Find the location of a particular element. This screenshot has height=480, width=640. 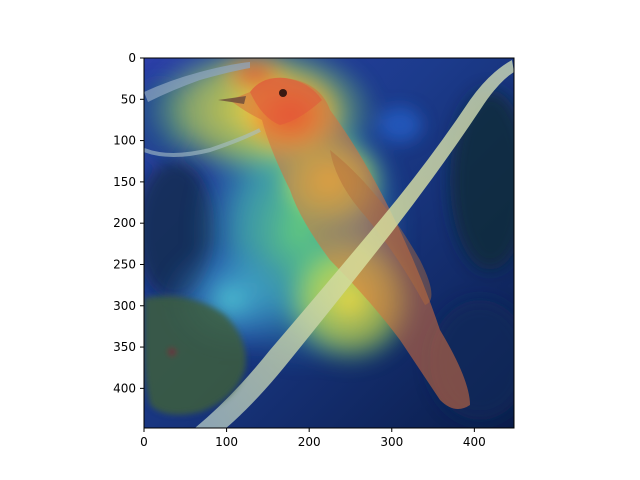

y-axis: 0 50 100 150 200 250 300 350 400 is located at coordinates (128, 223).